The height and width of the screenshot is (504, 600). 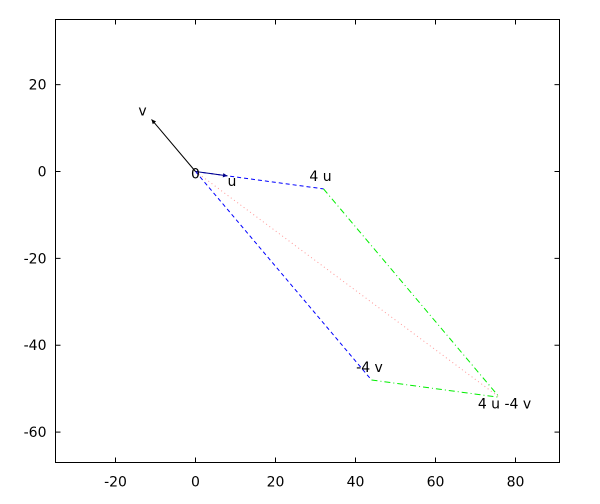 I want to click on vector-v-arrowhead, so click(x=154, y=122).